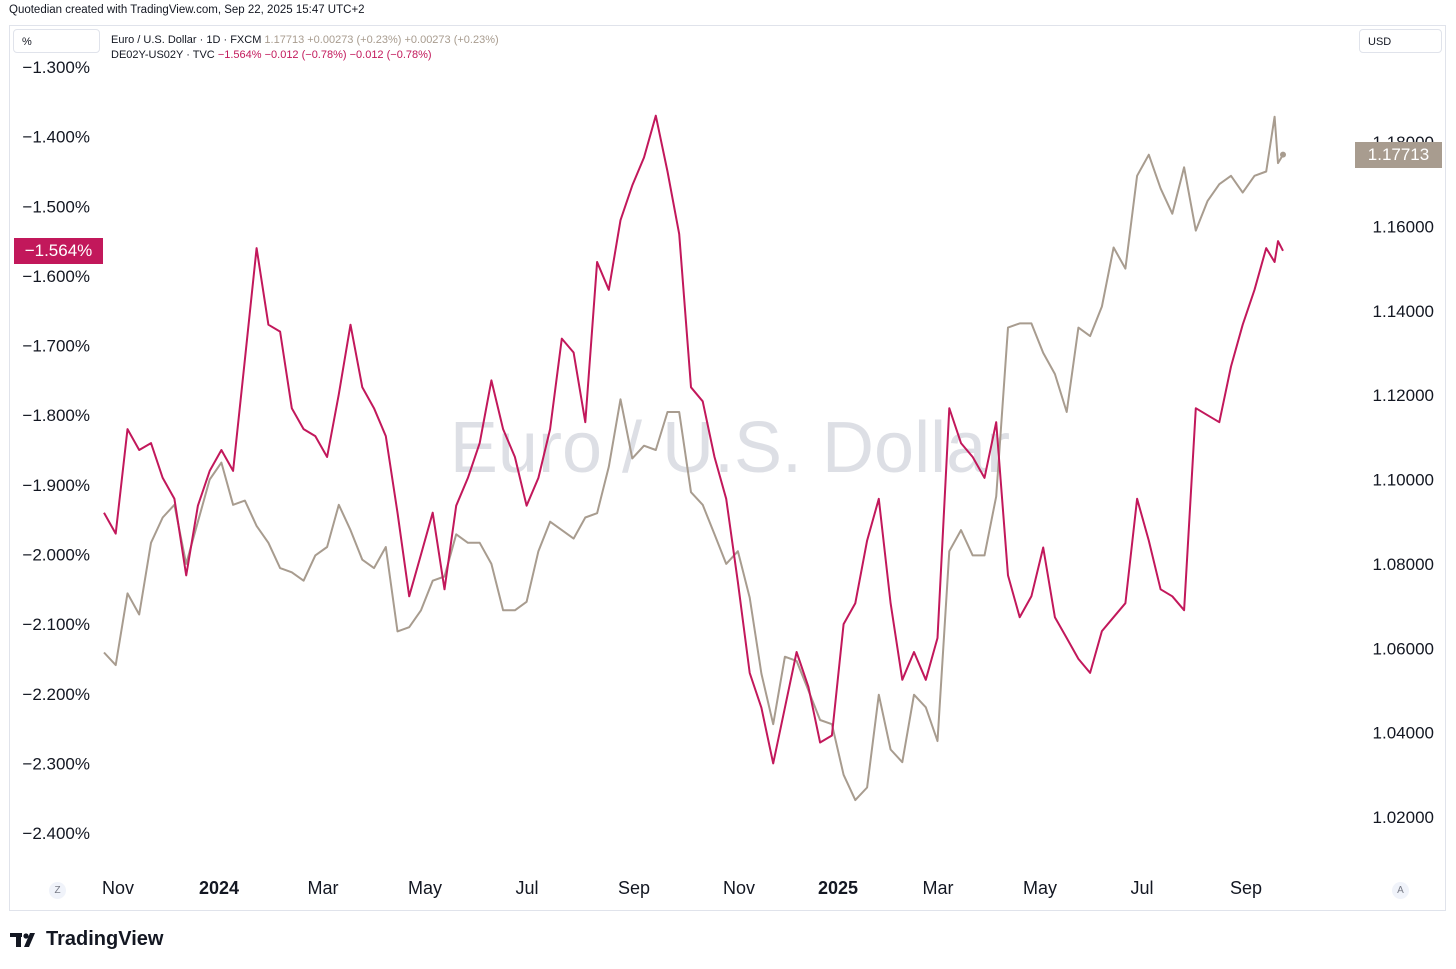 This screenshot has width=1456, height=969. I want to click on legend-spread-values: −1.564% −0.012 (−0.78%) −0.012 (−0.78%), so click(324, 55).